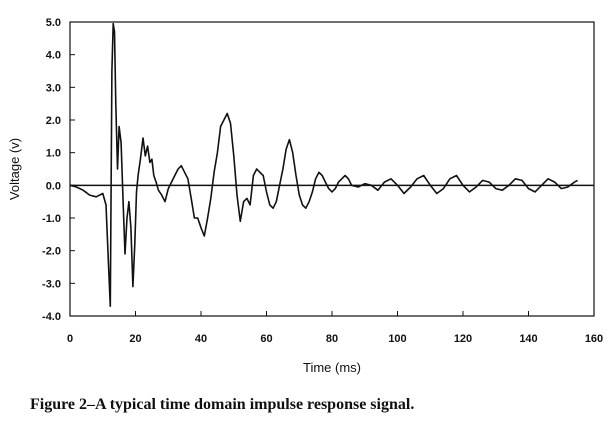  I want to click on y-tick-label: 0.0, so click(53, 186).